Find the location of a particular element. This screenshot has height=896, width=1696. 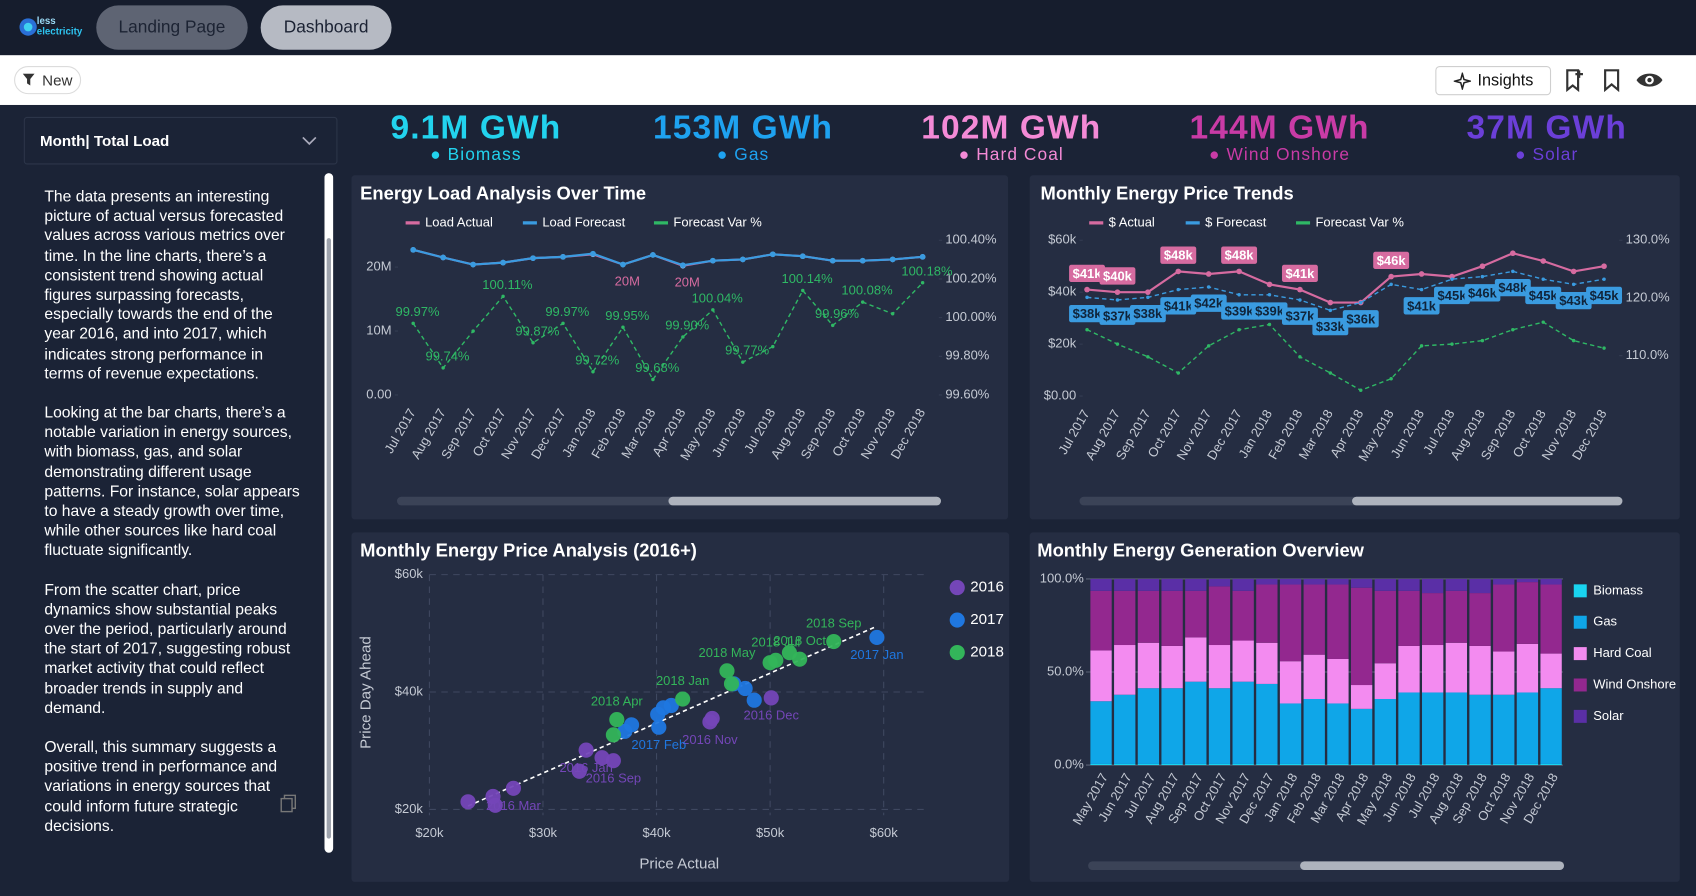

y-tick-label: $40k is located at coordinates (1062, 291).